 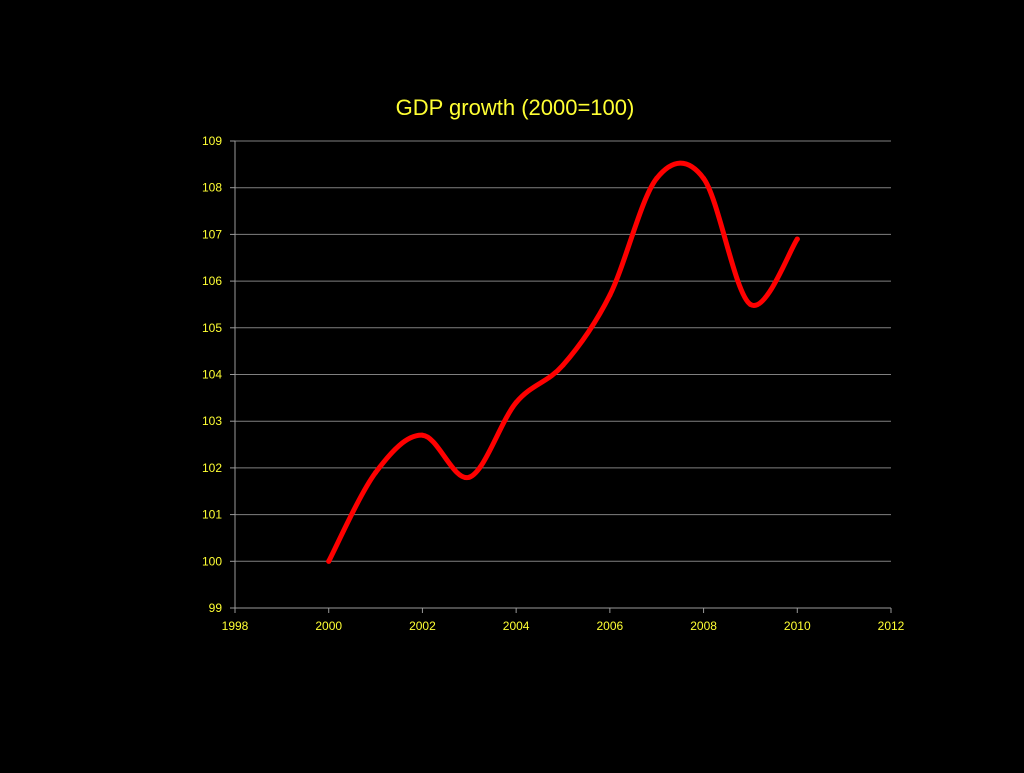 I want to click on x-tick-label: 2010, so click(x=797, y=626).